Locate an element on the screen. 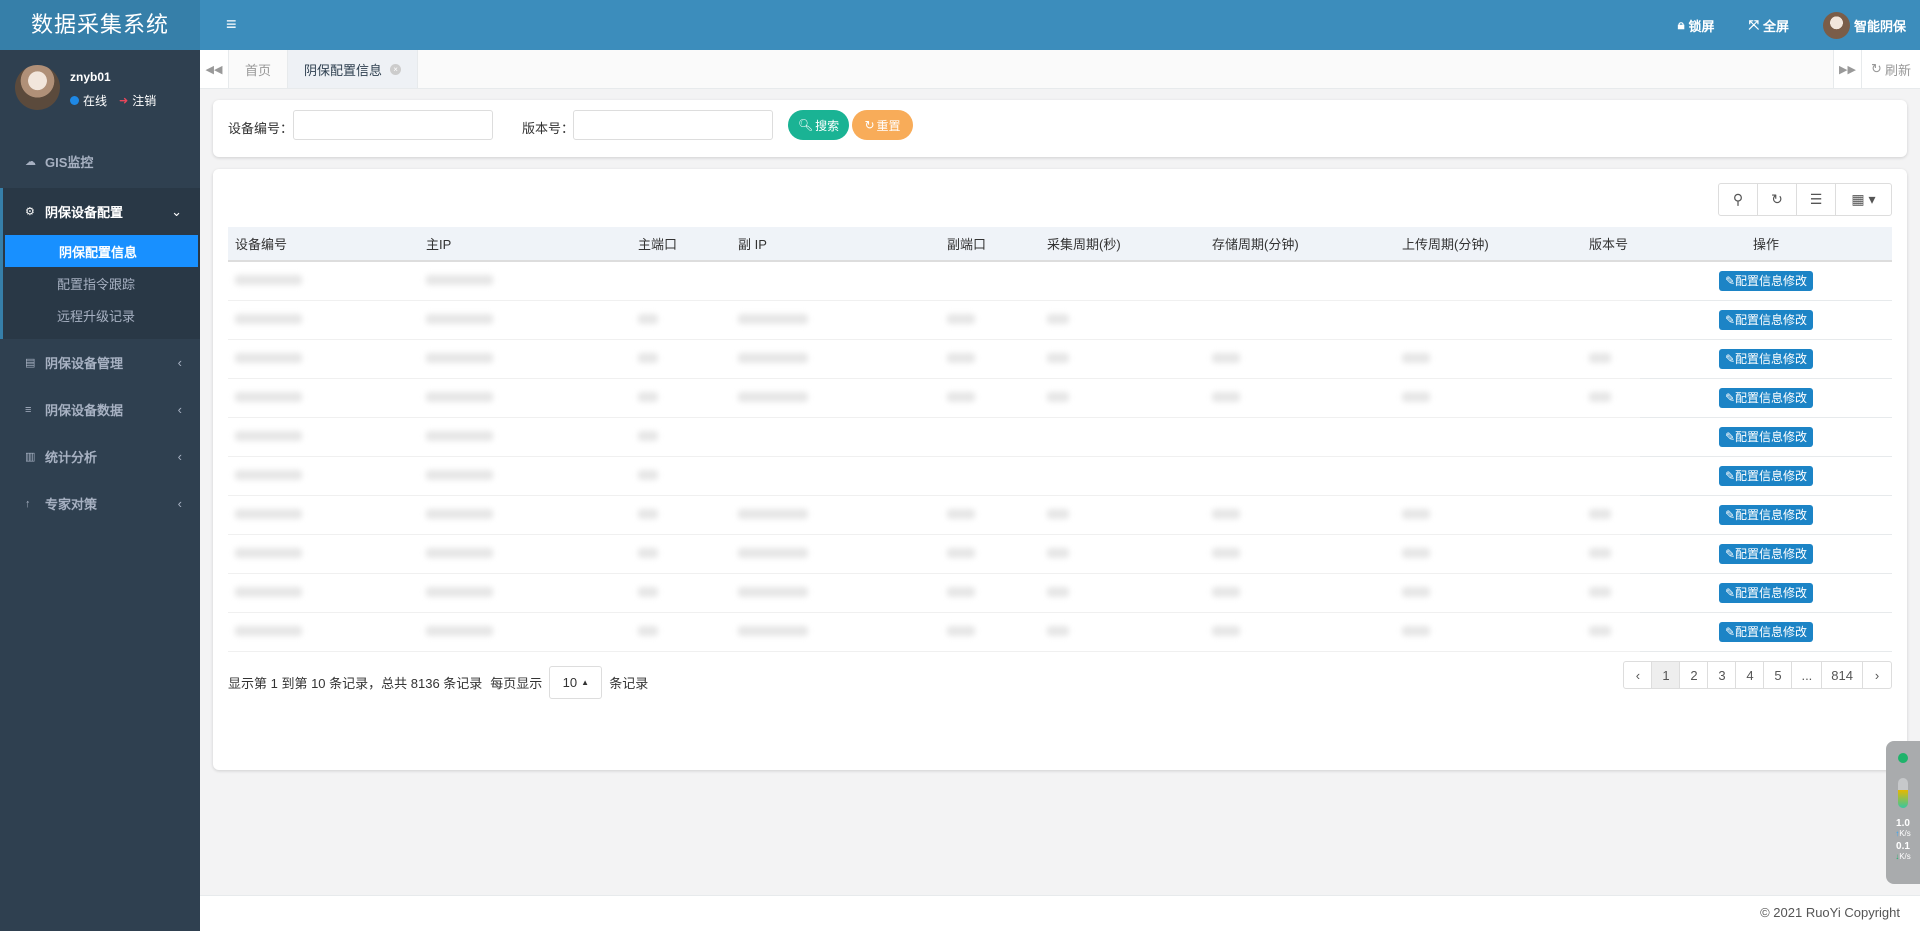 Image resolution: width=1920 pixels, height=931 pixels. scroll-tabs-right-icon: ▶▶ is located at coordinates (1847, 69).